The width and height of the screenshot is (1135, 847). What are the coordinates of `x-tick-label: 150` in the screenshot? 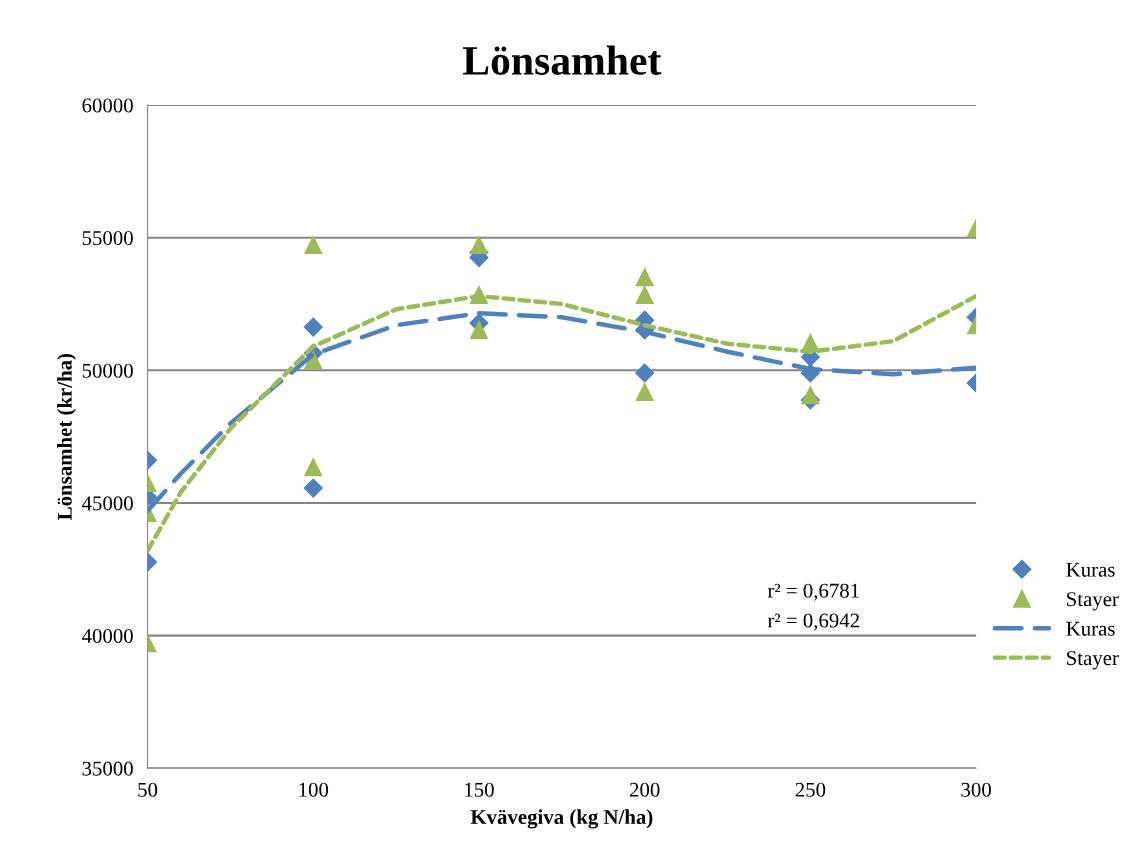 It's located at (479, 789).